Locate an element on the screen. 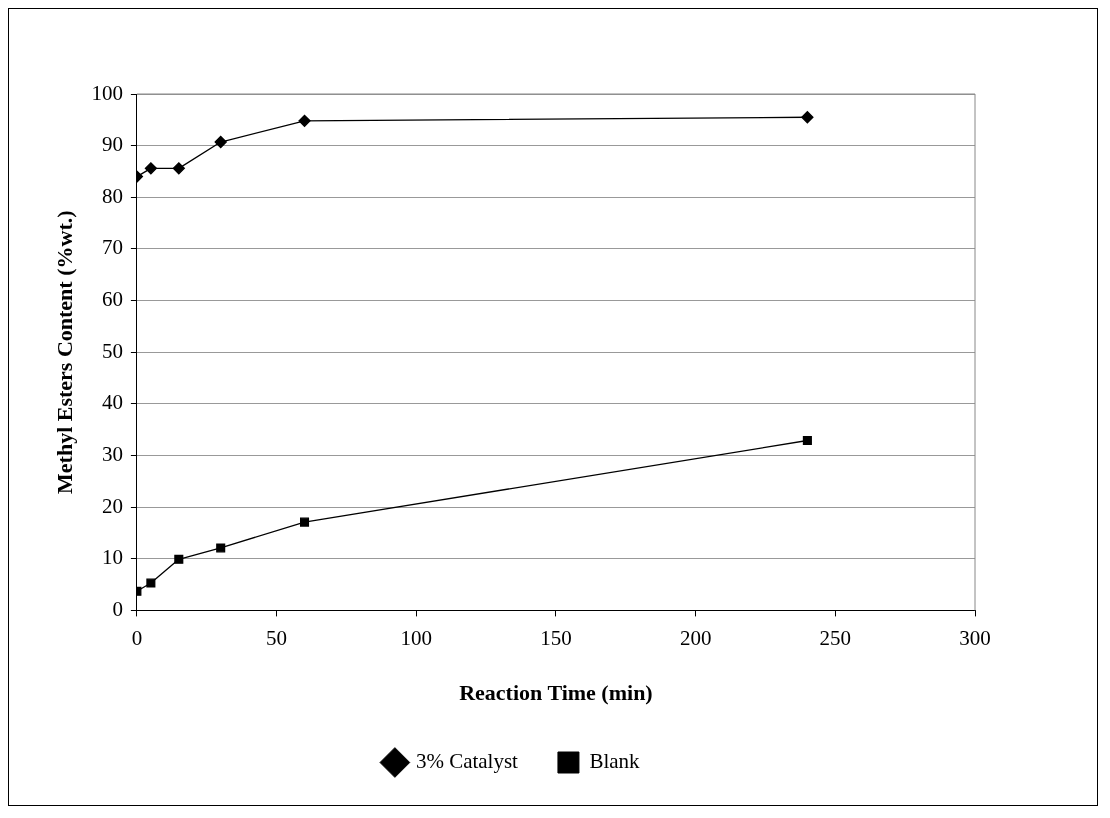  y-tick-label: 50 is located at coordinates (112, 350).